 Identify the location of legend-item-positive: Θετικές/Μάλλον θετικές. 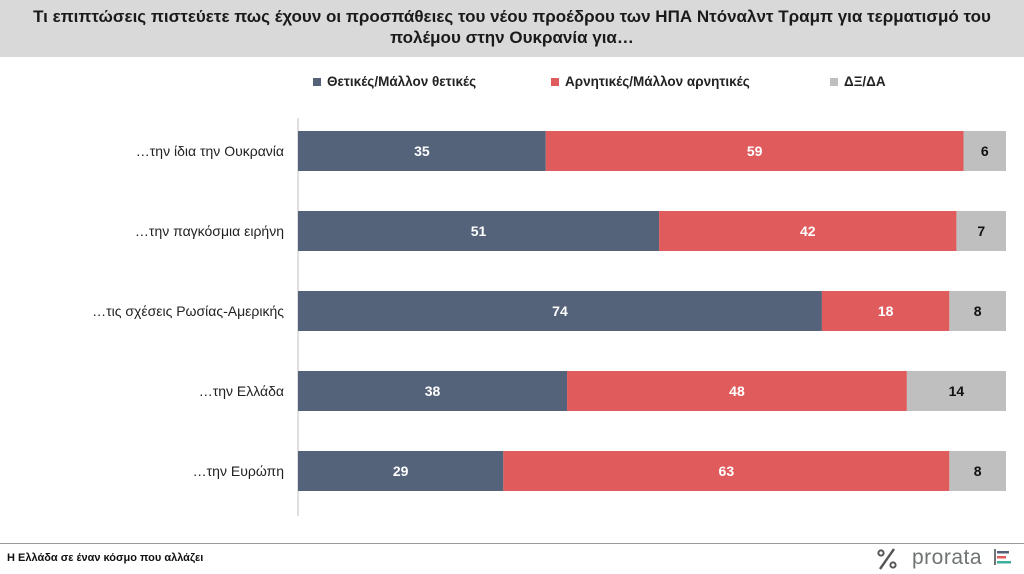
(394, 81).